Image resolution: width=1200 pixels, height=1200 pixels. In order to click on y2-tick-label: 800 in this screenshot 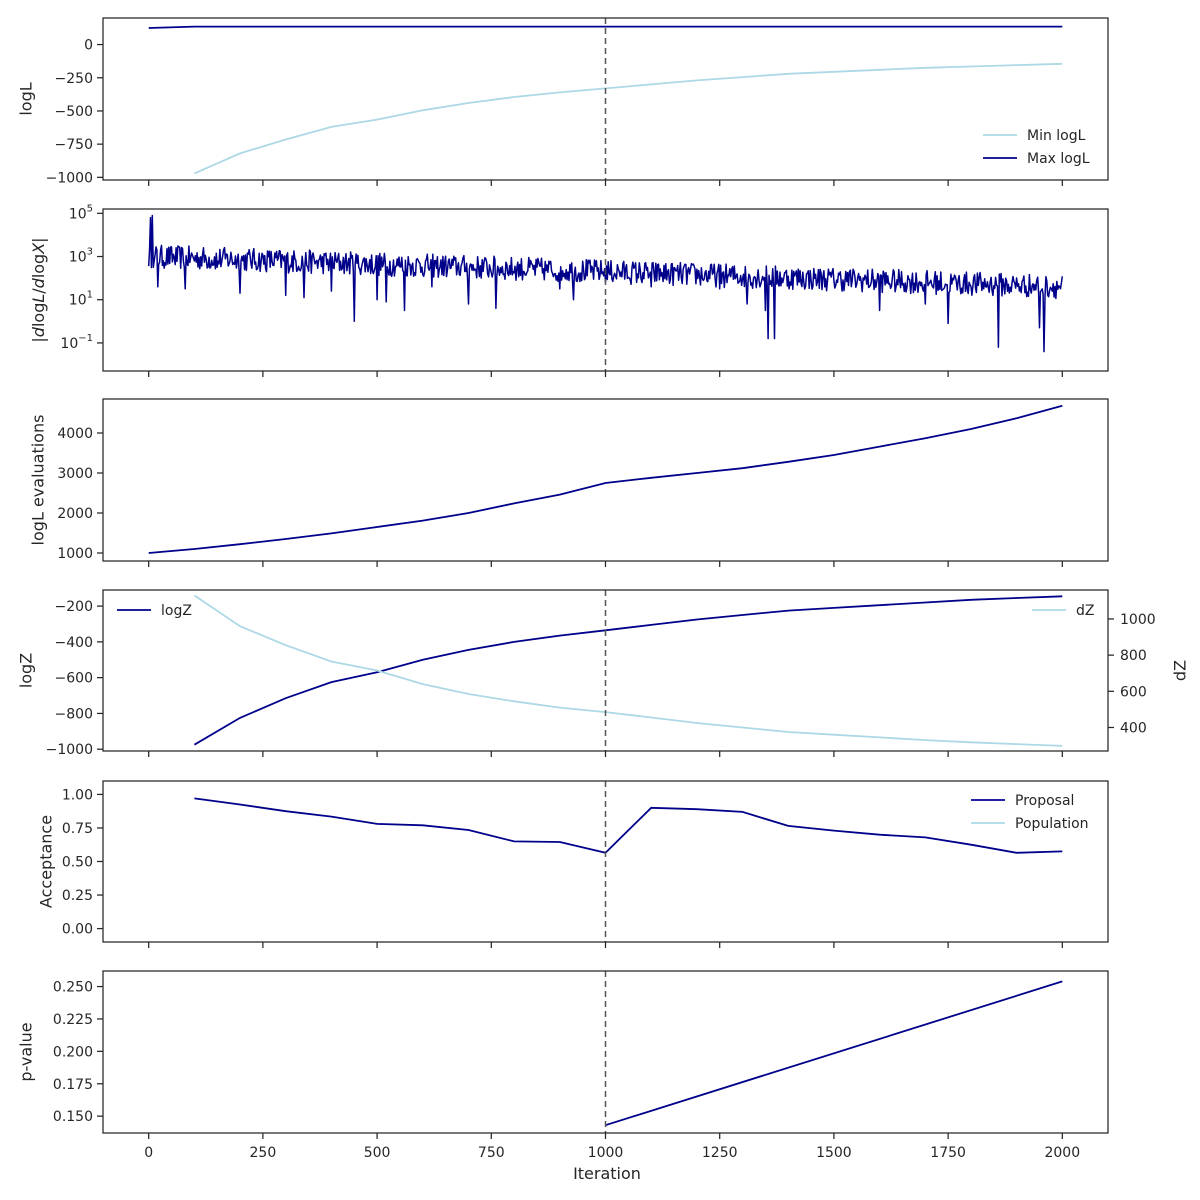, I will do `click(1133, 656)`.